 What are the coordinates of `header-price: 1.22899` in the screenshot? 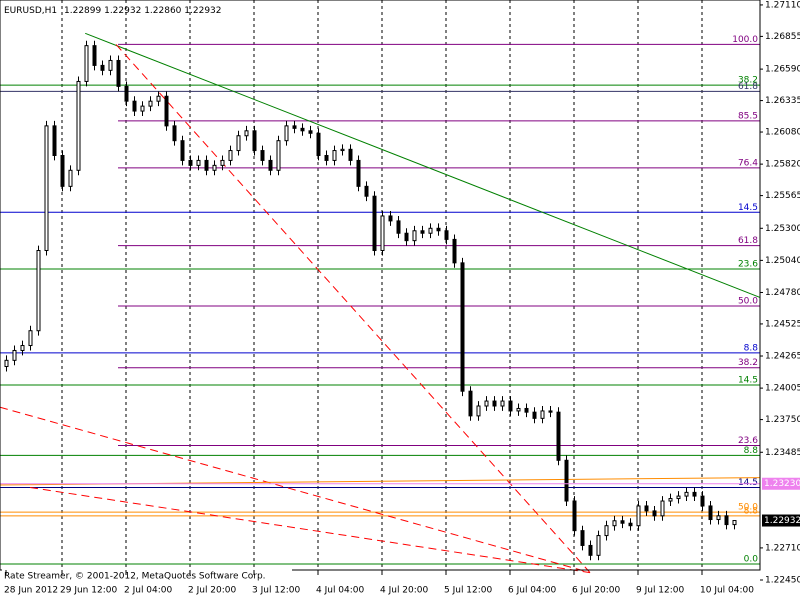 It's located at (82, 11).